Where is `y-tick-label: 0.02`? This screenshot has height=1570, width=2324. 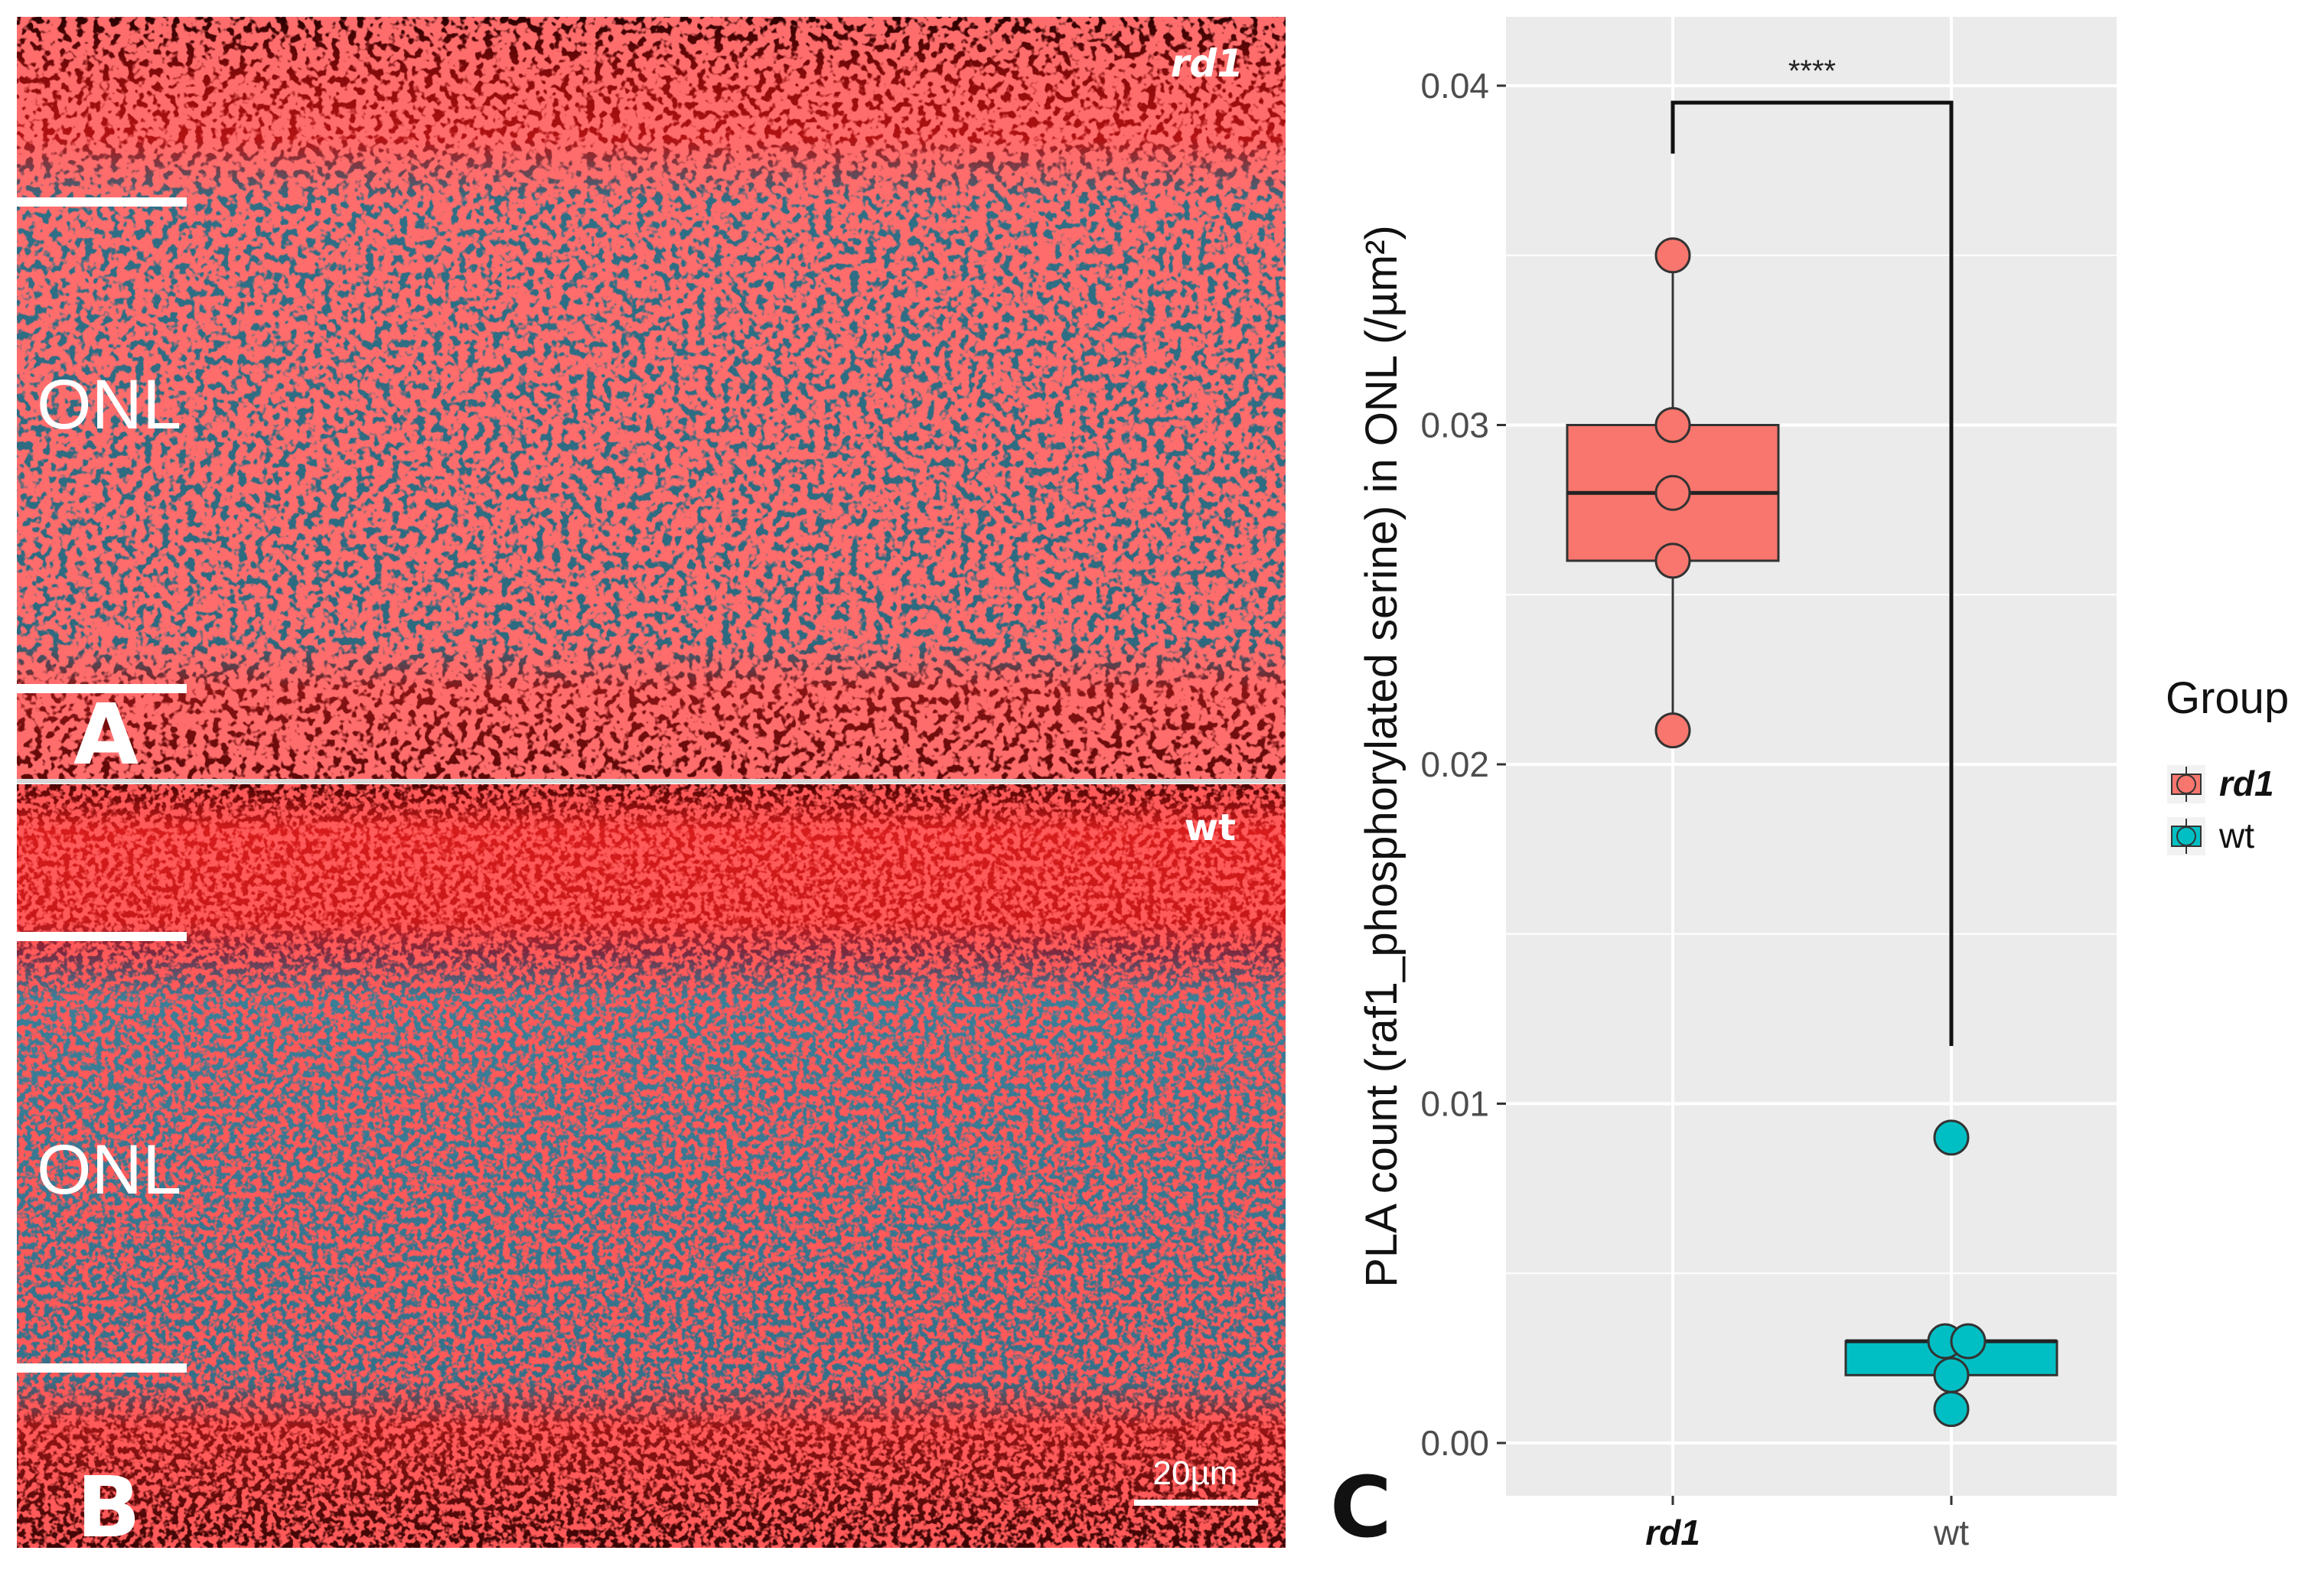 y-tick-label: 0.02 is located at coordinates (1454, 764).